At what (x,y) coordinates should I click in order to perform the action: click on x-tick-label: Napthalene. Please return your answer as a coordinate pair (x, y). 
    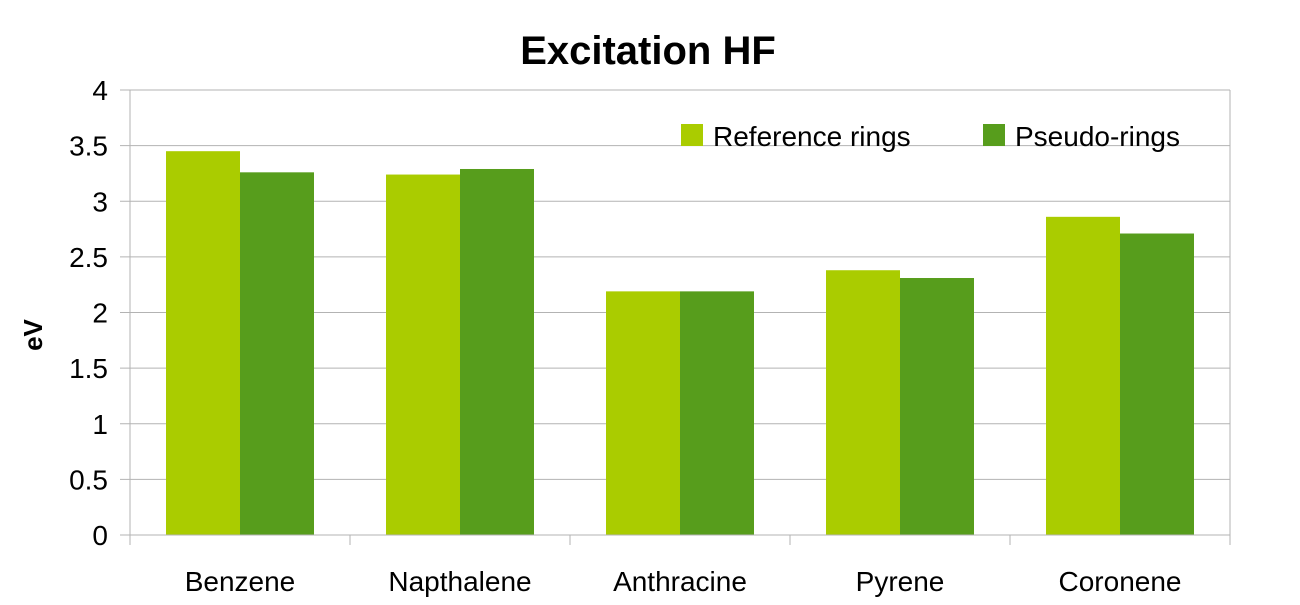
    Looking at the image, I should click on (459, 581).